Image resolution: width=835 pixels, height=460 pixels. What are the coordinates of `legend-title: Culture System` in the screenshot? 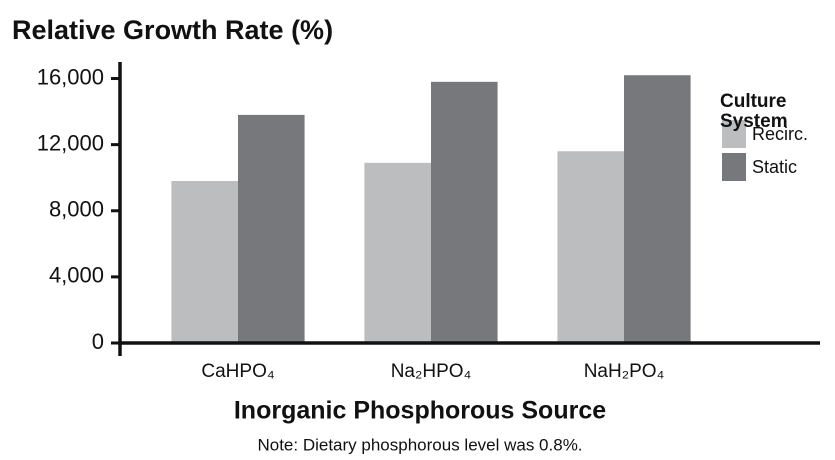 It's located at (754, 111).